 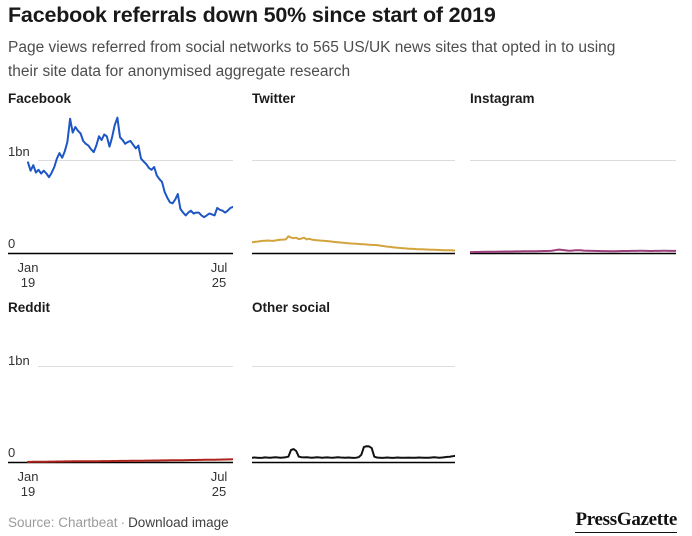 I want to click on reddit-chart: 1bn 0, so click(x=120, y=390).